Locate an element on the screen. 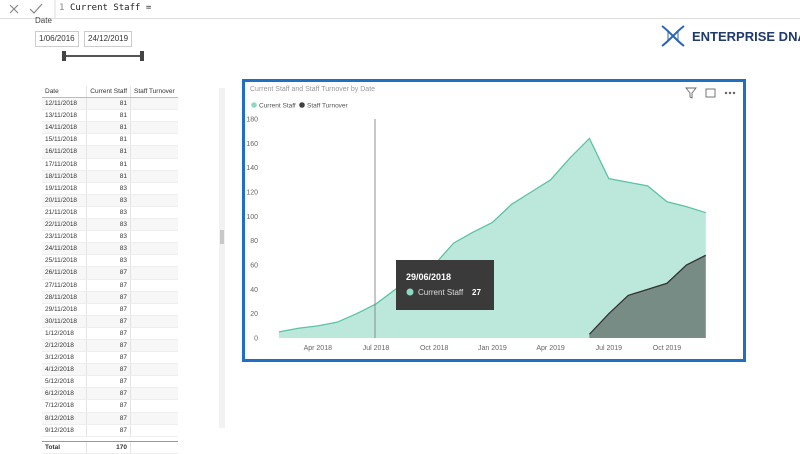 The image size is (800, 454). formula-text: Current Staff = is located at coordinates (111, 8).